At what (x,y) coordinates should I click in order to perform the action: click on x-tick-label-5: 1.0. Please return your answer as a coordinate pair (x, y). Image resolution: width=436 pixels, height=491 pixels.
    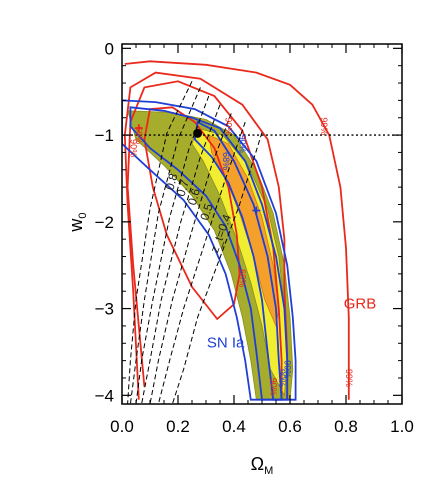
    Looking at the image, I should click on (402, 426).